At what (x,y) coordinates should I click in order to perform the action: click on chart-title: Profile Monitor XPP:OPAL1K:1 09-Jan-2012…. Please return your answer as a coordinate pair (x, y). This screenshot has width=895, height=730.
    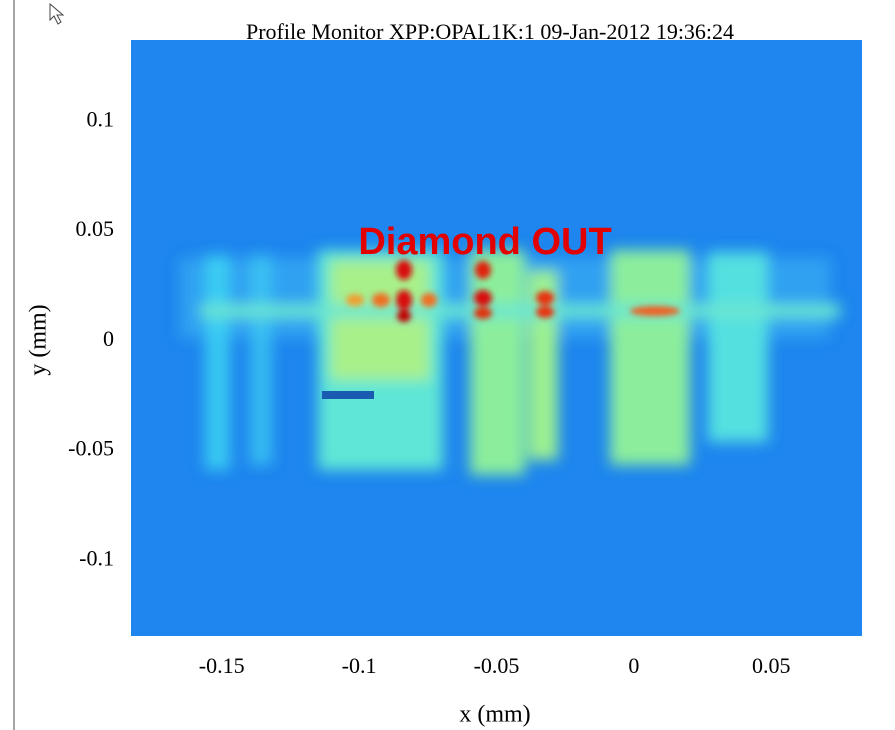
    Looking at the image, I should click on (490, 31).